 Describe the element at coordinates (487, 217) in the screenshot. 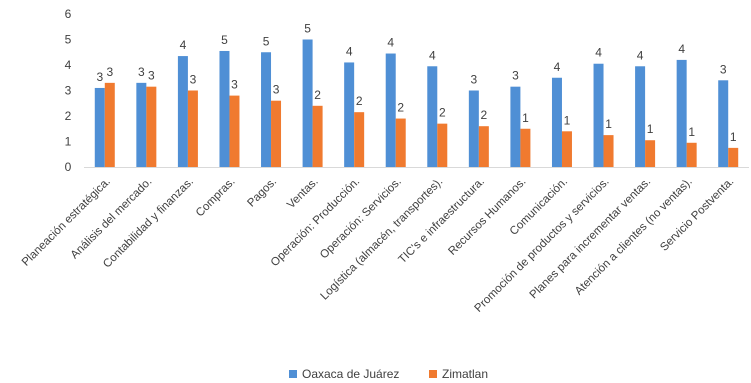

I see `category-label: Recursos Humanos.` at that location.